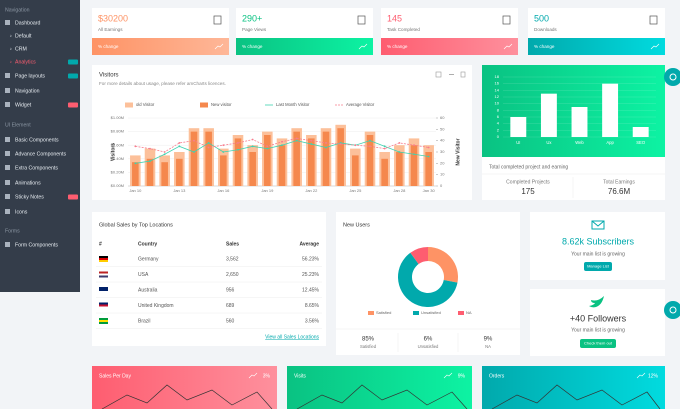  Describe the element at coordinates (27, 91) in the screenshot. I see `menu-item: Navigation` at that location.